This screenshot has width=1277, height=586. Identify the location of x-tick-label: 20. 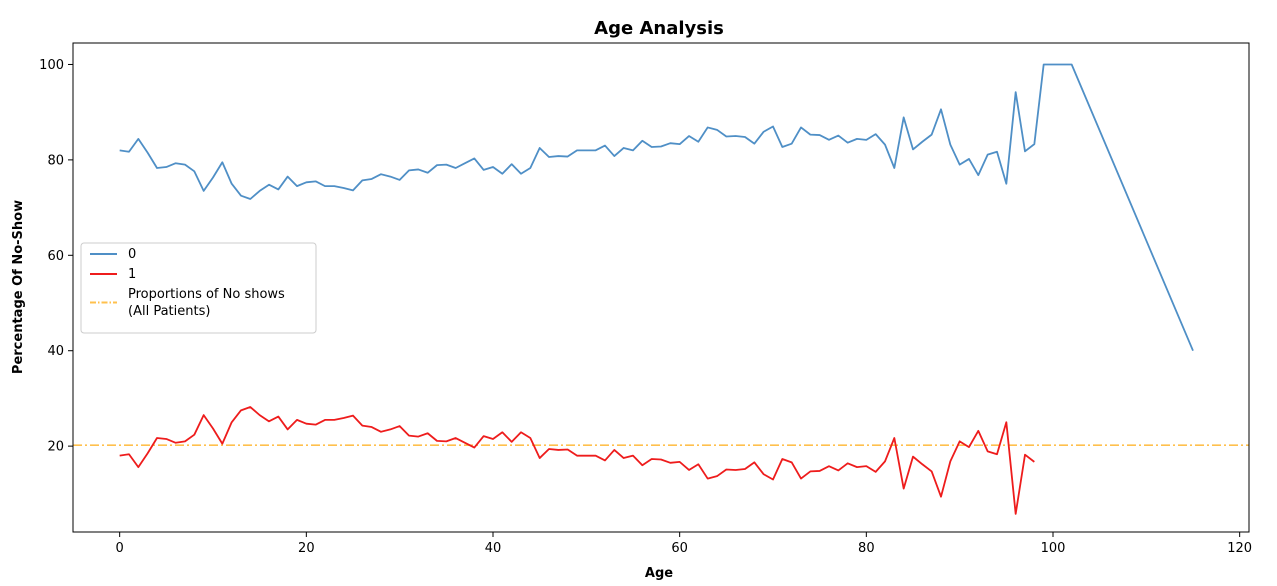
(306, 548).